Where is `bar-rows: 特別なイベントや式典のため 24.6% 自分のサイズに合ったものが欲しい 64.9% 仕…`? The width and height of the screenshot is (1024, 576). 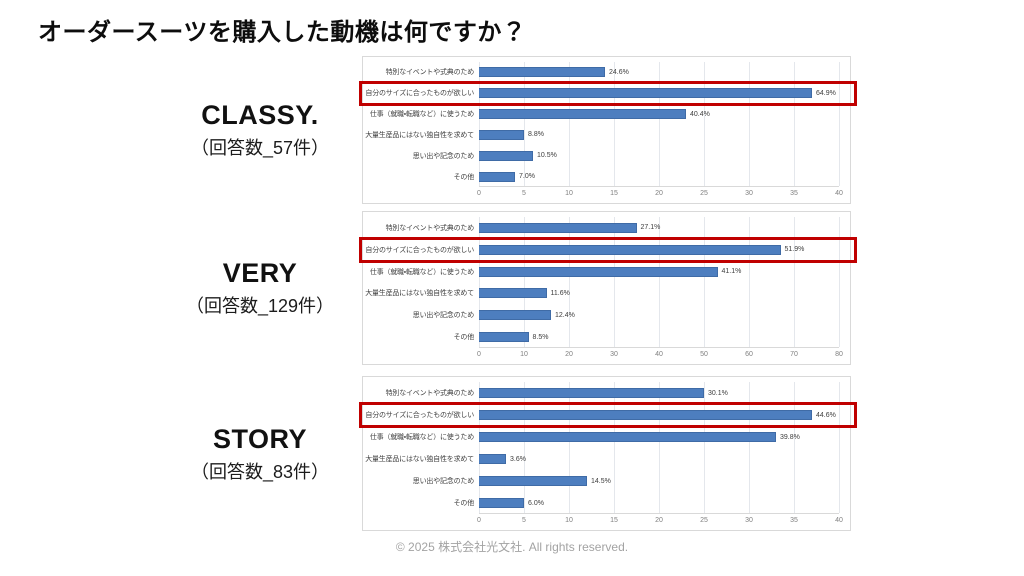 bar-rows: 特別なイベントや式典のため 24.6% 自分のサイズに合ったものが欲しい 64.9% 仕… is located at coordinates (608, 122).